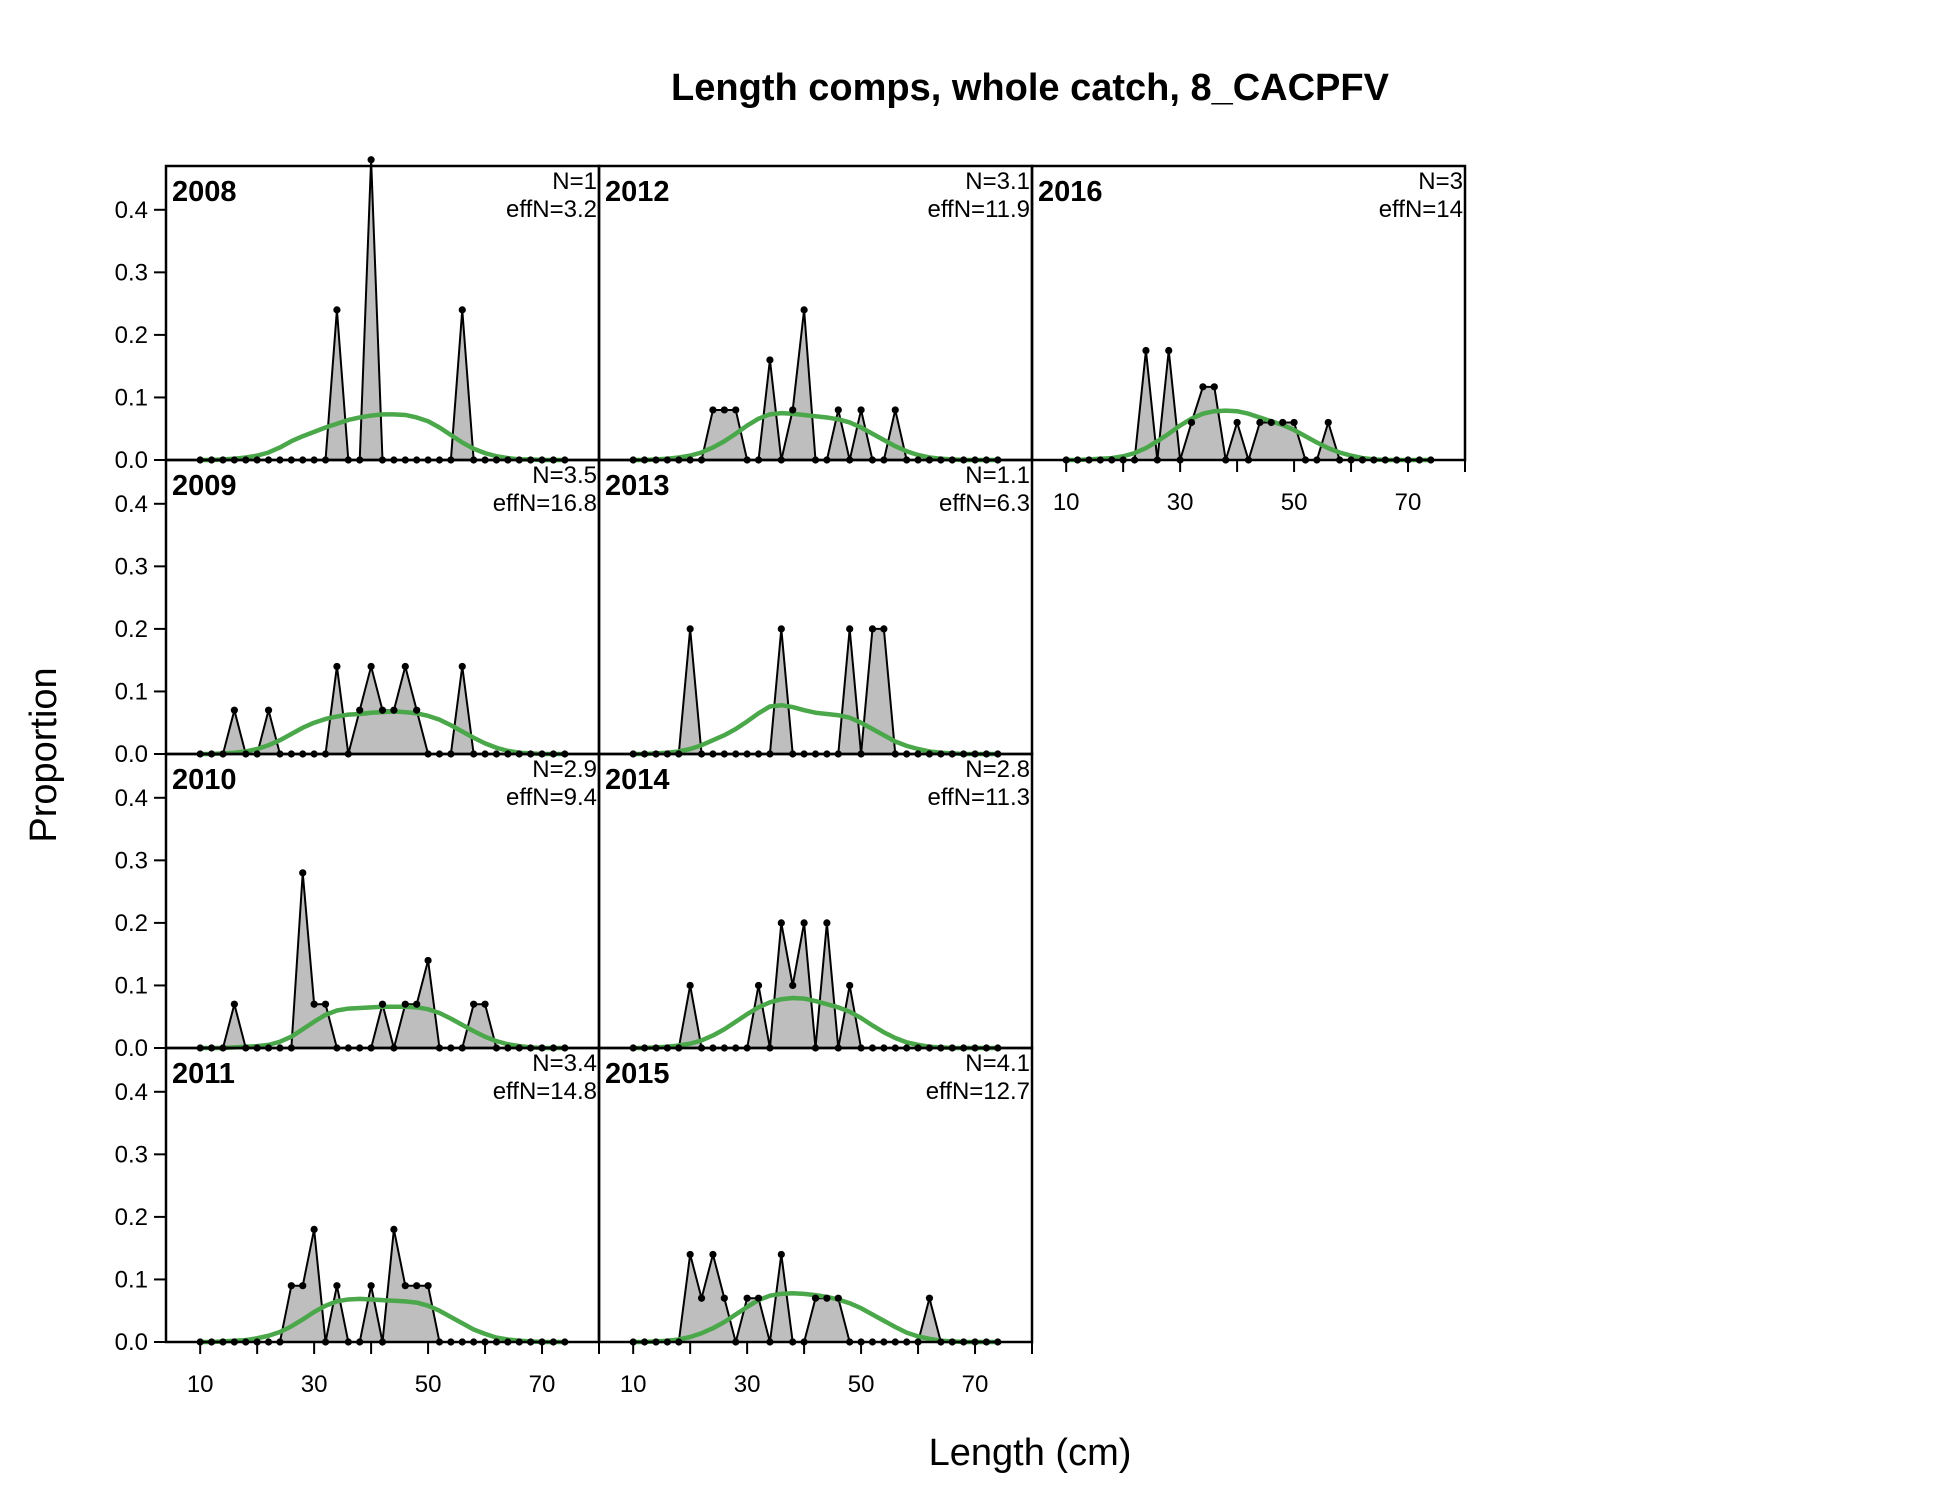 This screenshot has height=1500, width=1950. Describe the element at coordinates (997, 769) in the screenshot. I see `panel-n-label: N=2.8` at that location.